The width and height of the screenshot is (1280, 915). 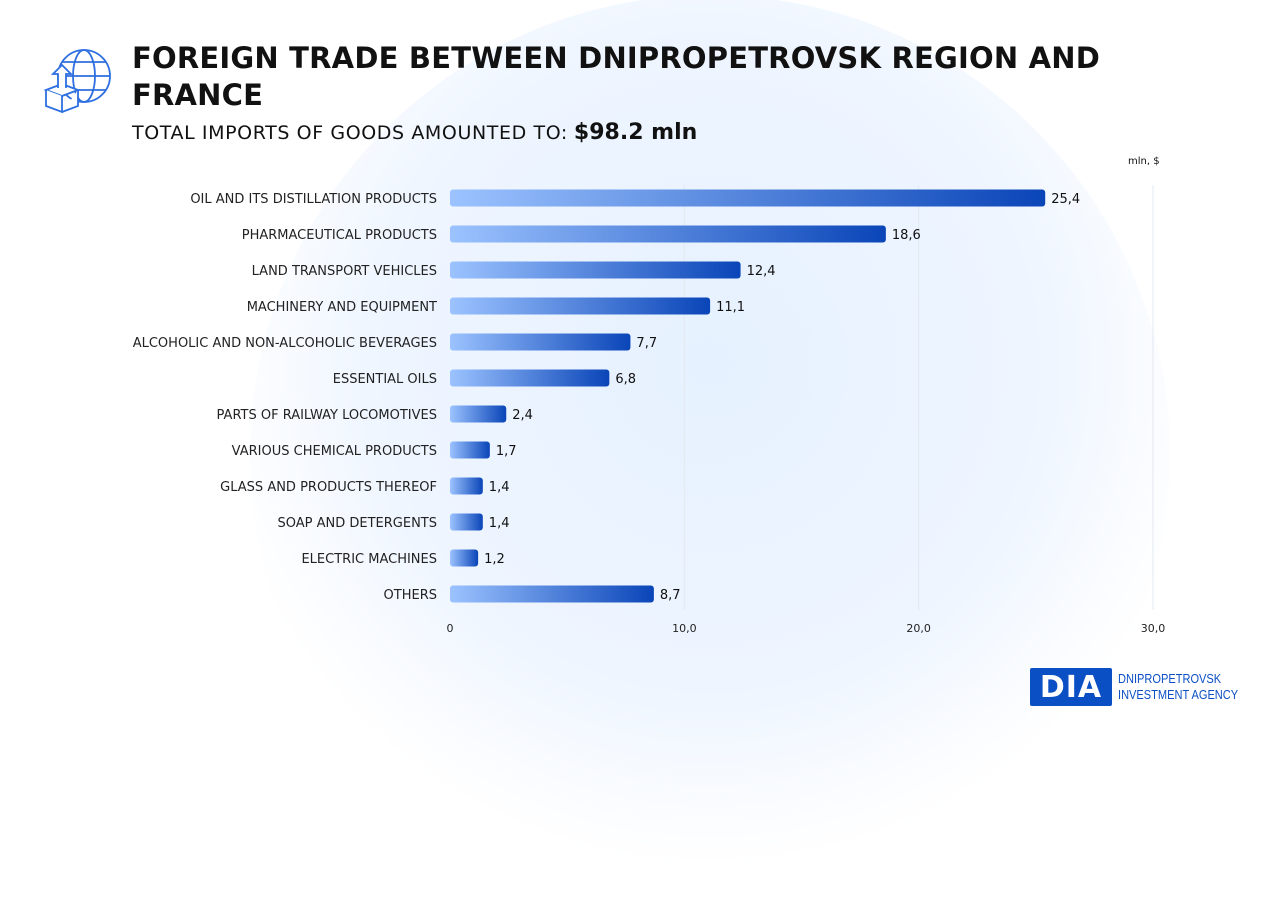 What do you see at coordinates (918, 628) in the screenshot?
I see `x-tick-label: 20,0` at bounding box center [918, 628].